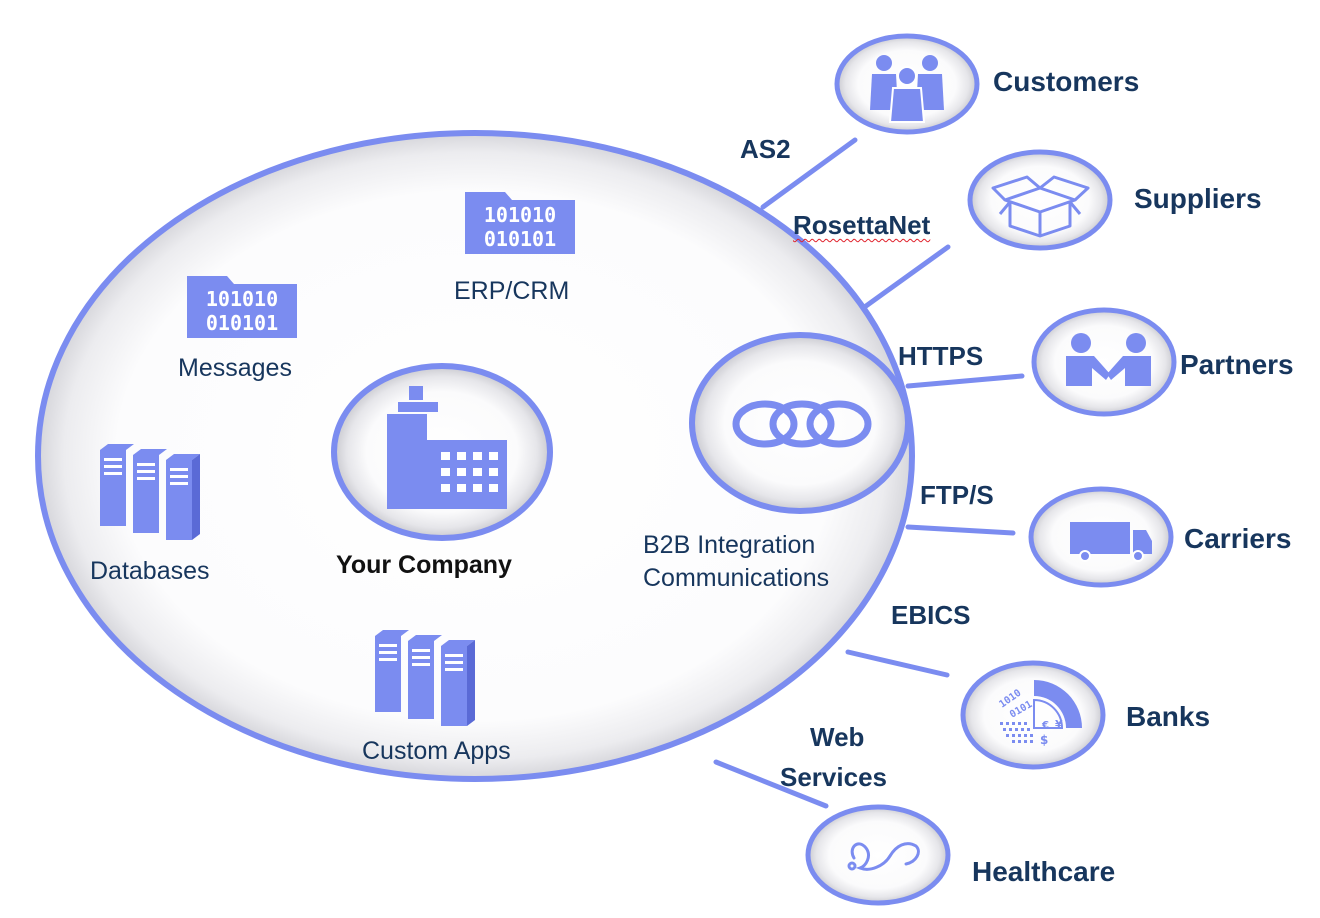  I want to click on handshake-icon, so click(1108, 359).